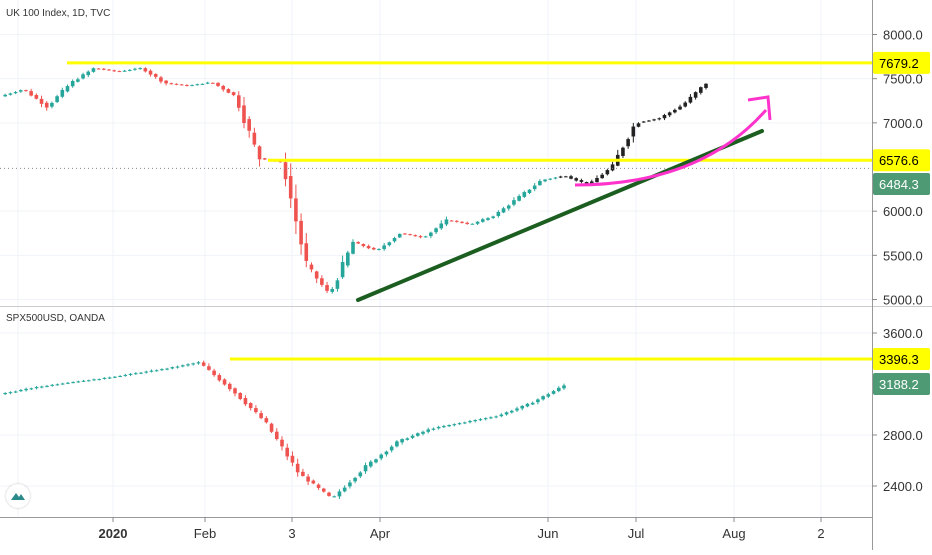 The height and width of the screenshot is (555, 932). Describe the element at coordinates (903, 255) in the screenshot. I see `ftse-tick-label-4: 5500.0` at that location.